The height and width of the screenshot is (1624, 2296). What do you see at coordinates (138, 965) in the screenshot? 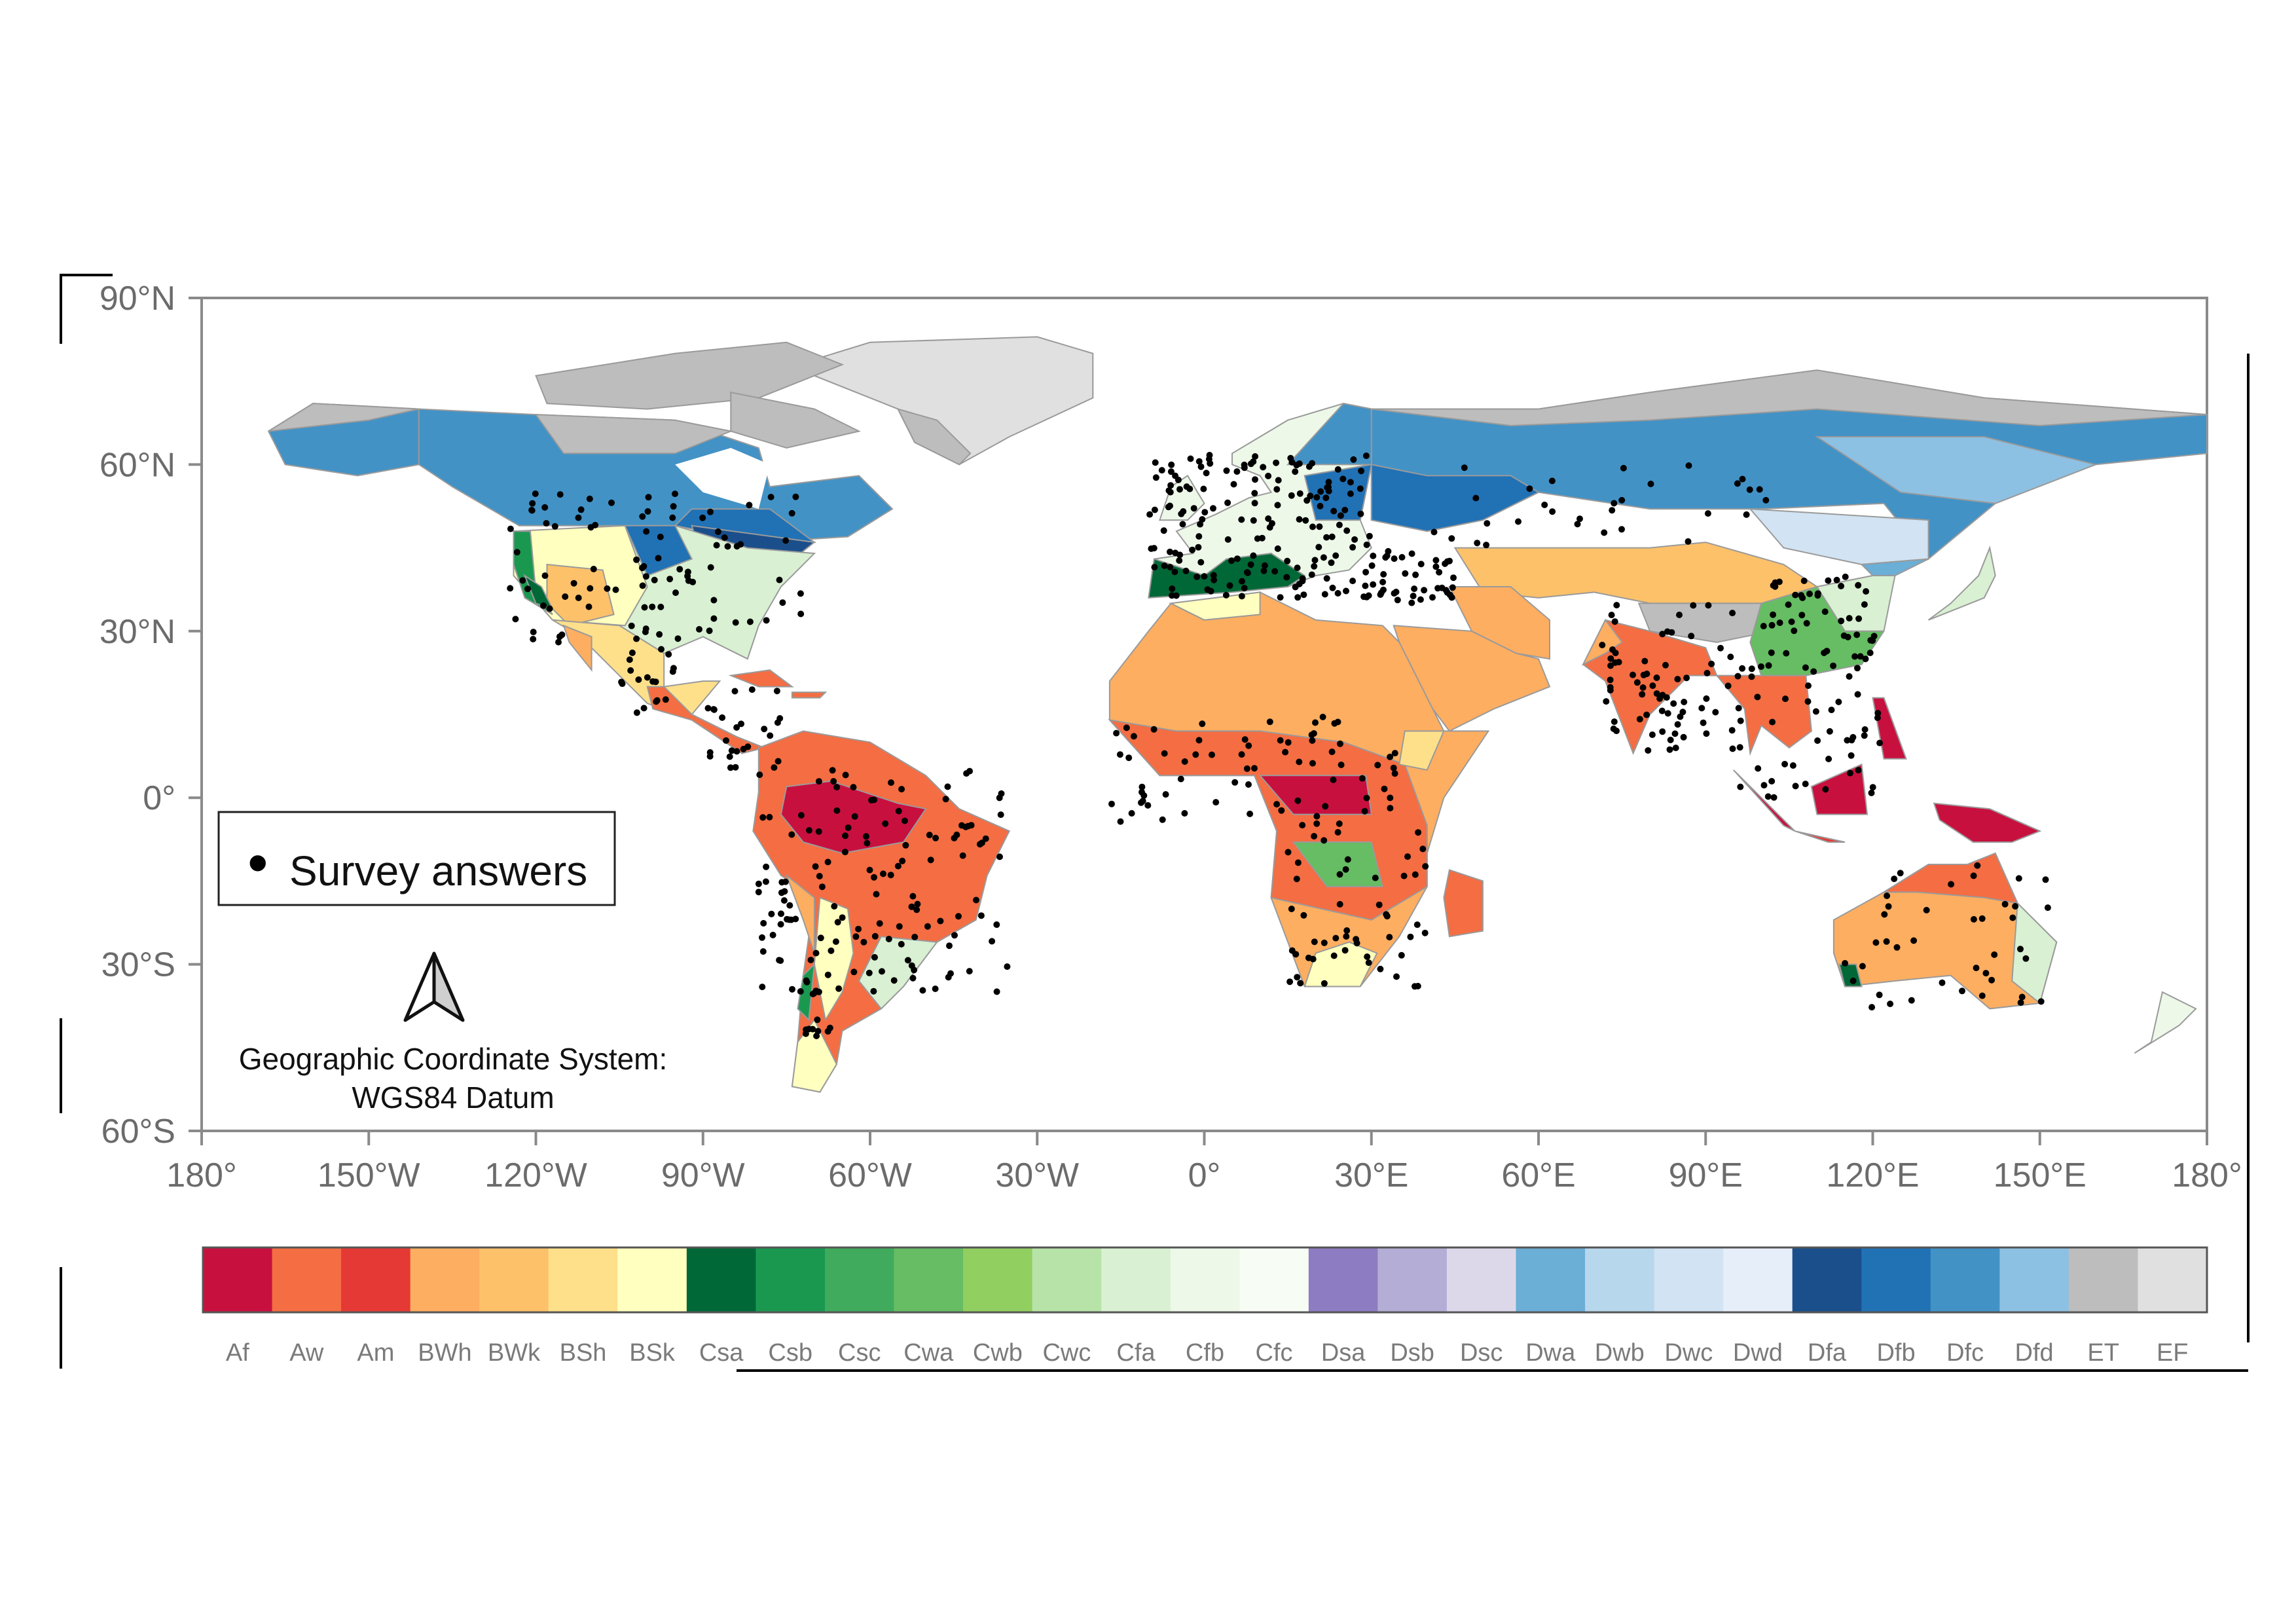
I see `lat-tick-label: 30°S` at bounding box center [138, 965].